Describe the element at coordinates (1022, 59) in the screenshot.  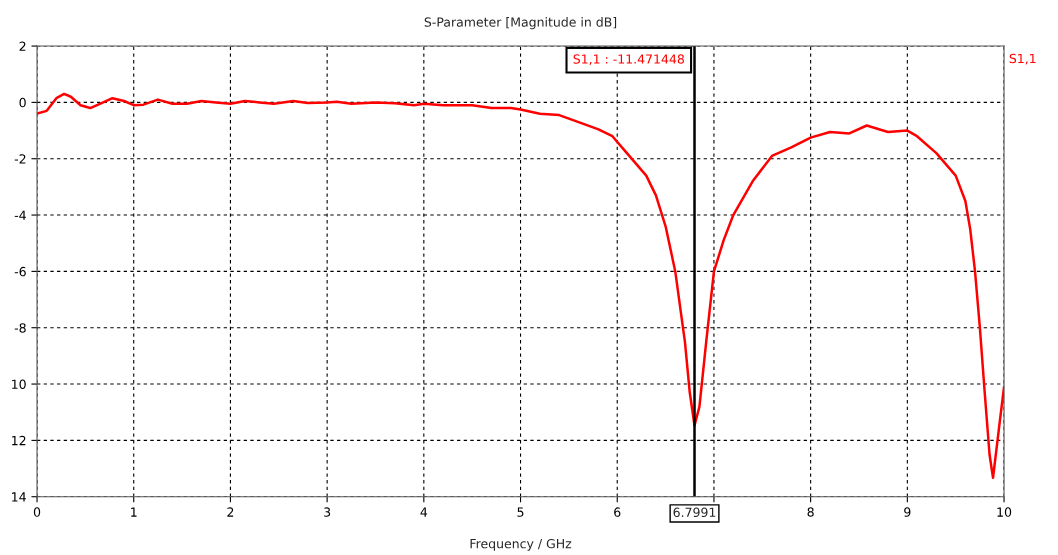
I see `text: S1,1` at that location.